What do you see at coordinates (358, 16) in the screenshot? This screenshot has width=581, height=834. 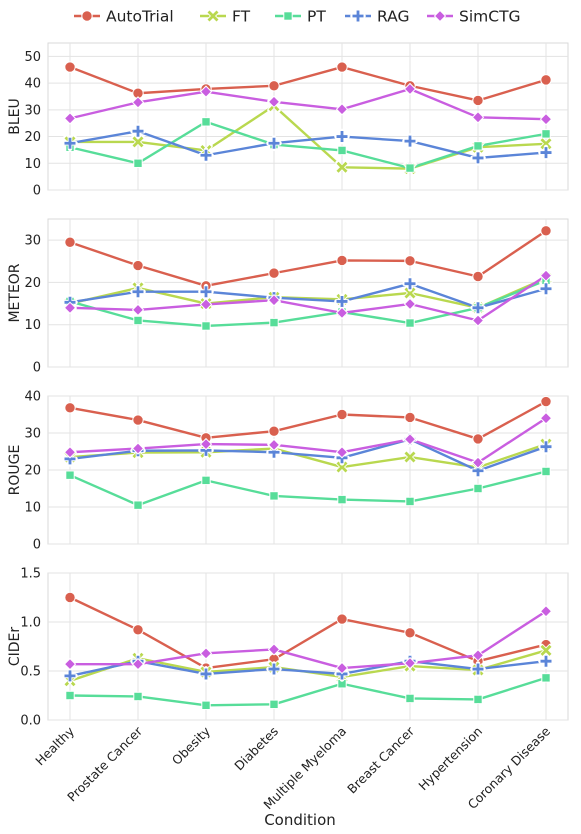 I see `legend-marker-rag` at bounding box center [358, 16].